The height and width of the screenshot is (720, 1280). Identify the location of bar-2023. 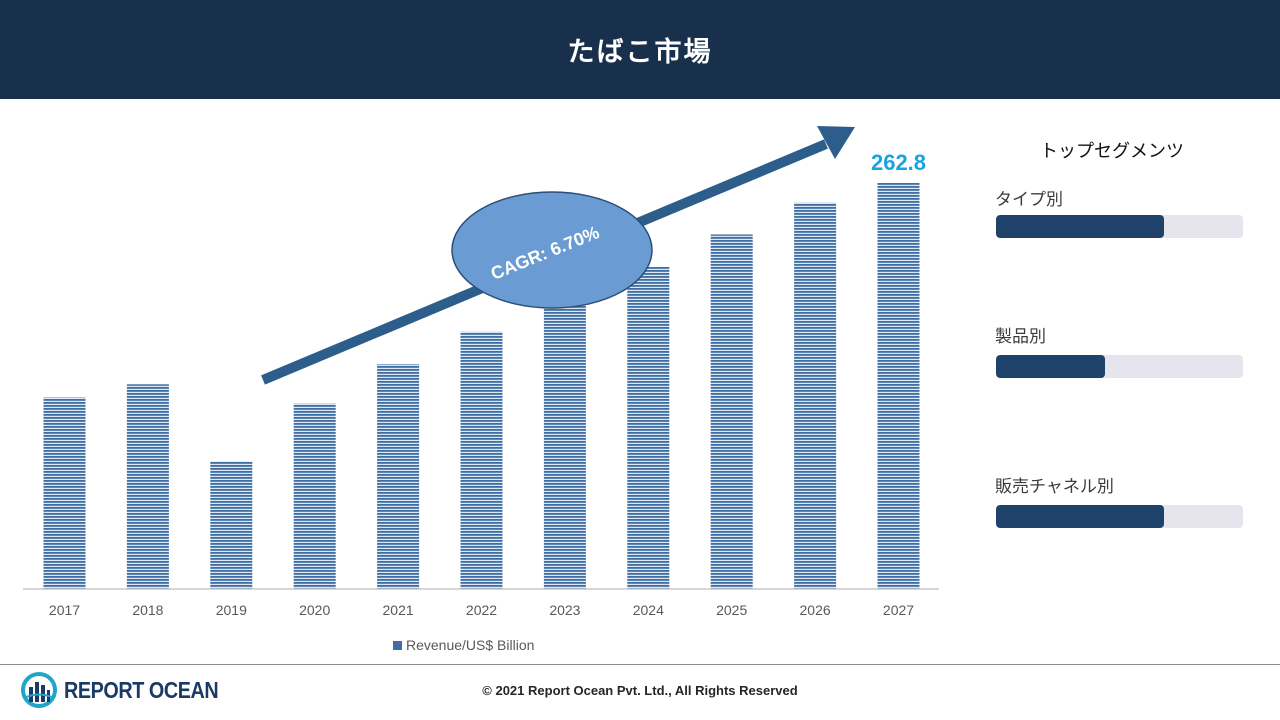
(564, 444).